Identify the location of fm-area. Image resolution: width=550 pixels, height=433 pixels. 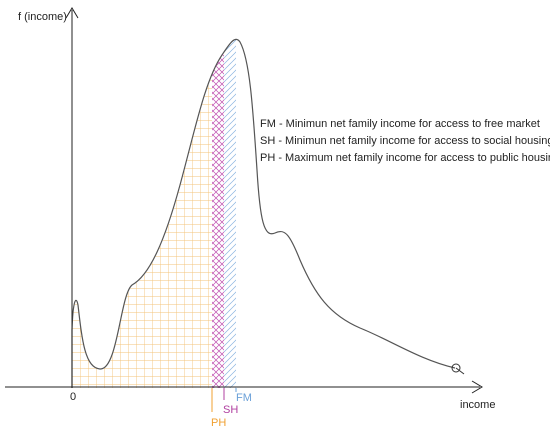
(230, 213).